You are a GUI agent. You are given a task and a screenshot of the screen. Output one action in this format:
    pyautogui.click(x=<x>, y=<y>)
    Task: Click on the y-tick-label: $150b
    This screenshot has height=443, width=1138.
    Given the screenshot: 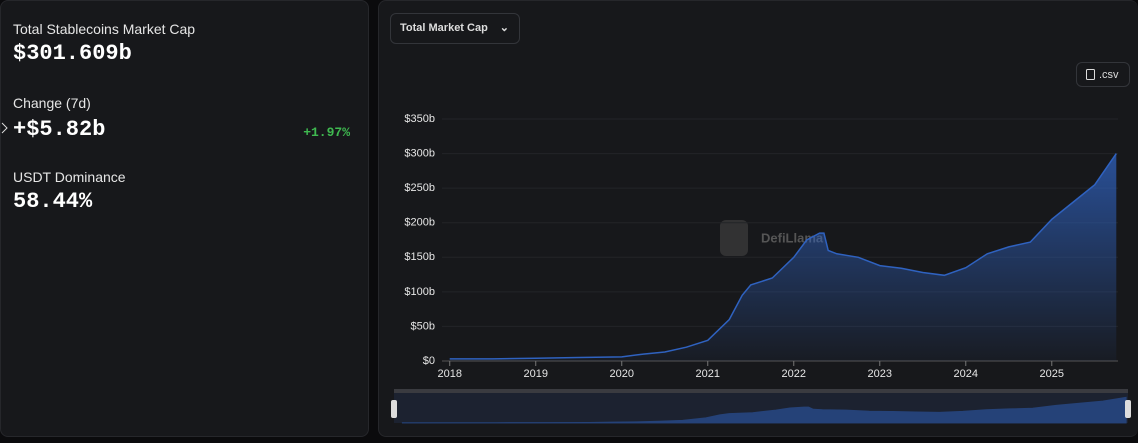 What is the action you would take?
    pyautogui.click(x=419, y=257)
    